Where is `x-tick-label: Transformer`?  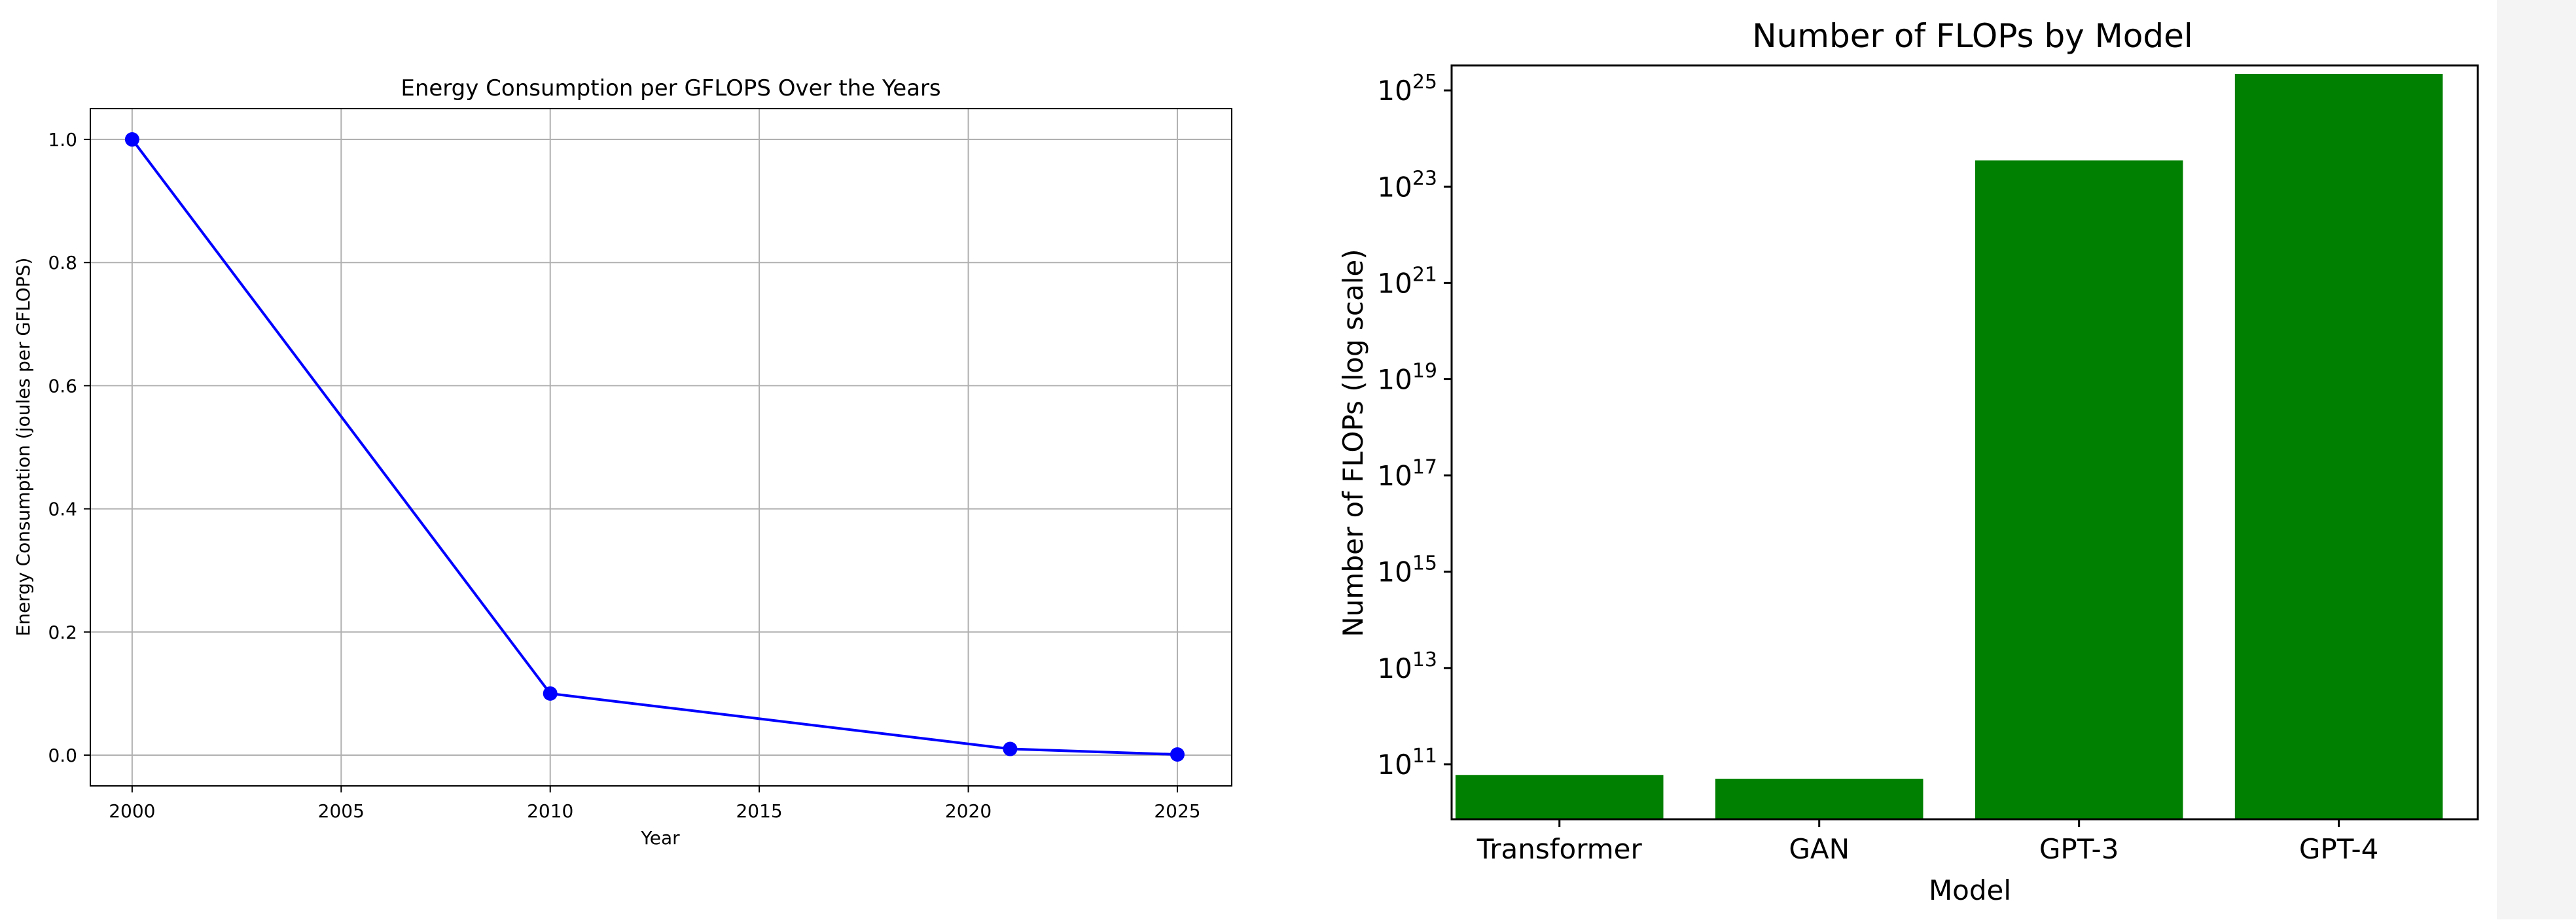 x-tick-label: Transformer is located at coordinates (1559, 849).